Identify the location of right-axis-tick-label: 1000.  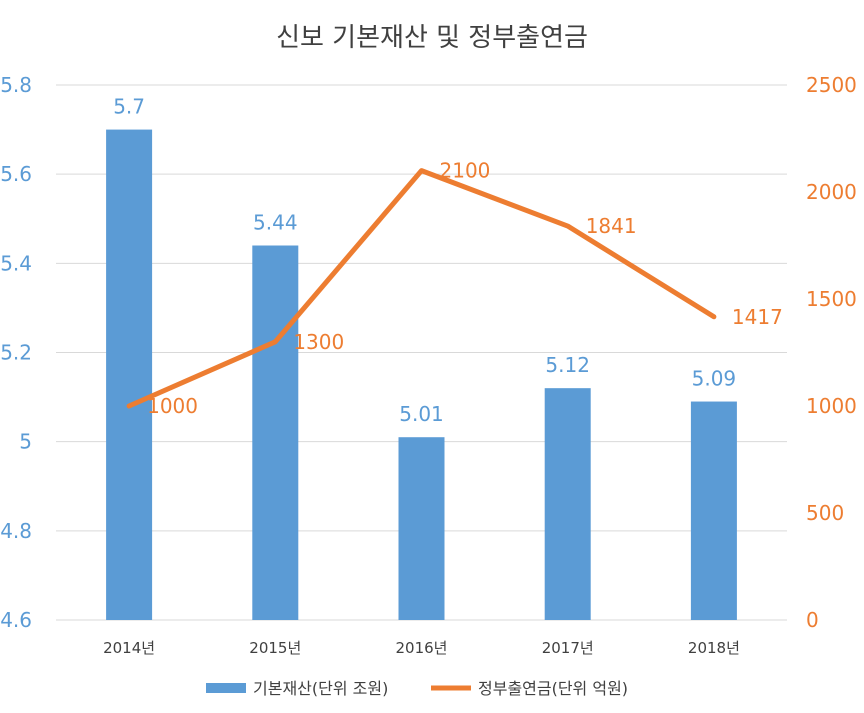
(831, 406).